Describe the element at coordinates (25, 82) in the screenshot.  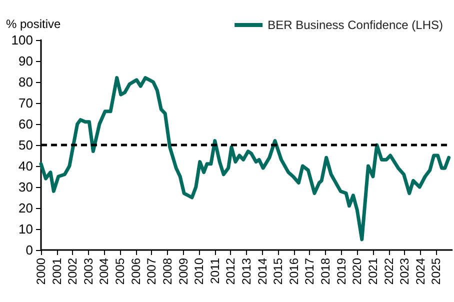
I see `y-tick-label: 80` at that location.